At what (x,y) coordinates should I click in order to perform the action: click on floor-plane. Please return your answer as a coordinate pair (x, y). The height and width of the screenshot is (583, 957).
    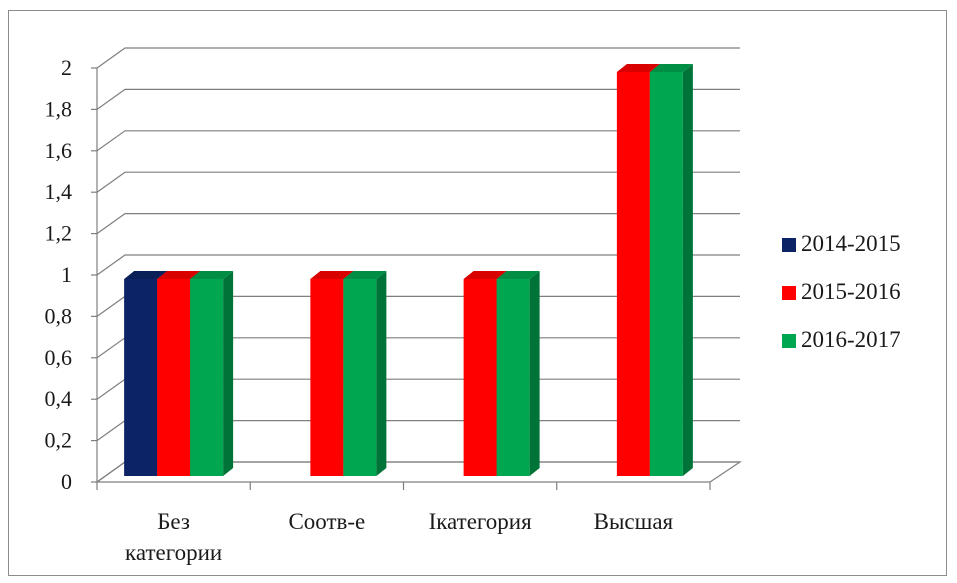
    Looking at the image, I should click on (418, 472).